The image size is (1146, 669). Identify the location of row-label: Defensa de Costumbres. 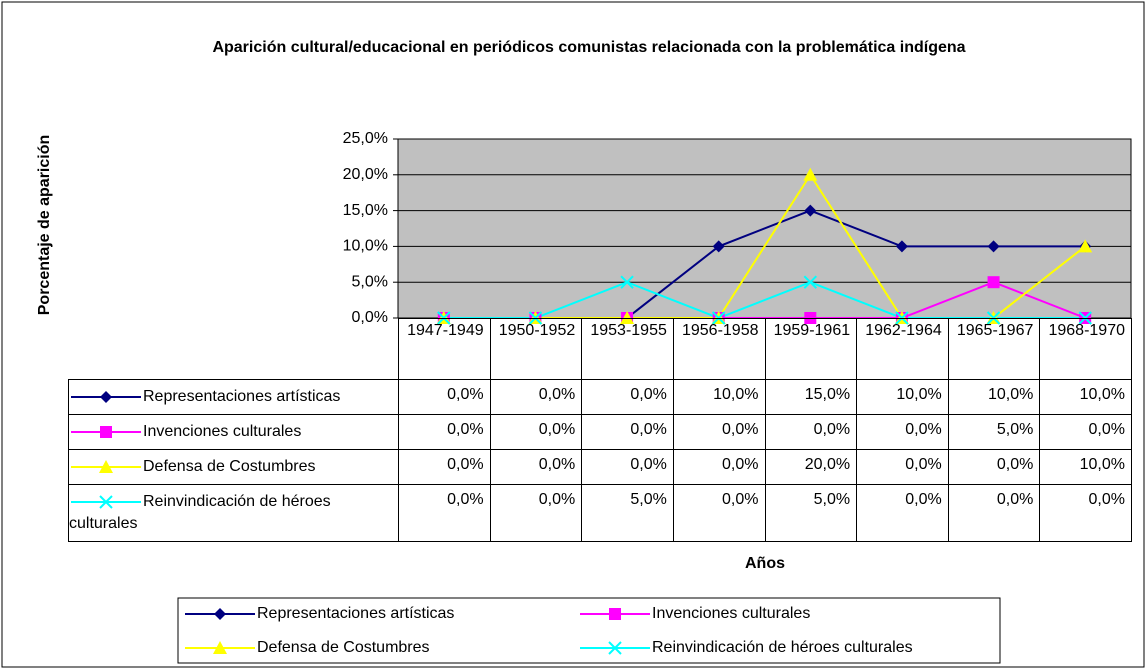
(233, 467).